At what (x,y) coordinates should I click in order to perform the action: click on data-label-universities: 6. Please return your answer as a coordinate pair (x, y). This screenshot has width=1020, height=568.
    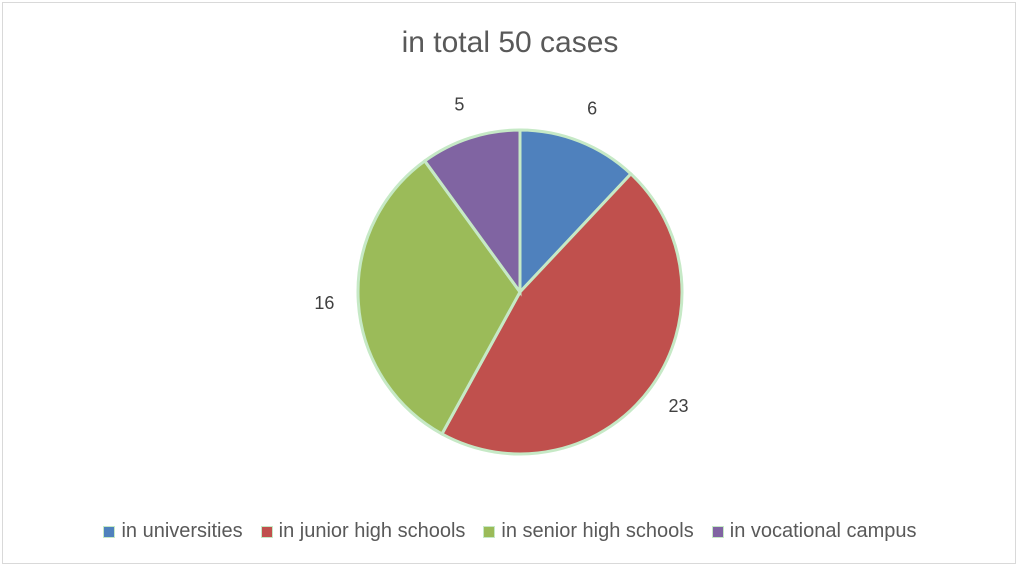
    Looking at the image, I should click on (592, 109).